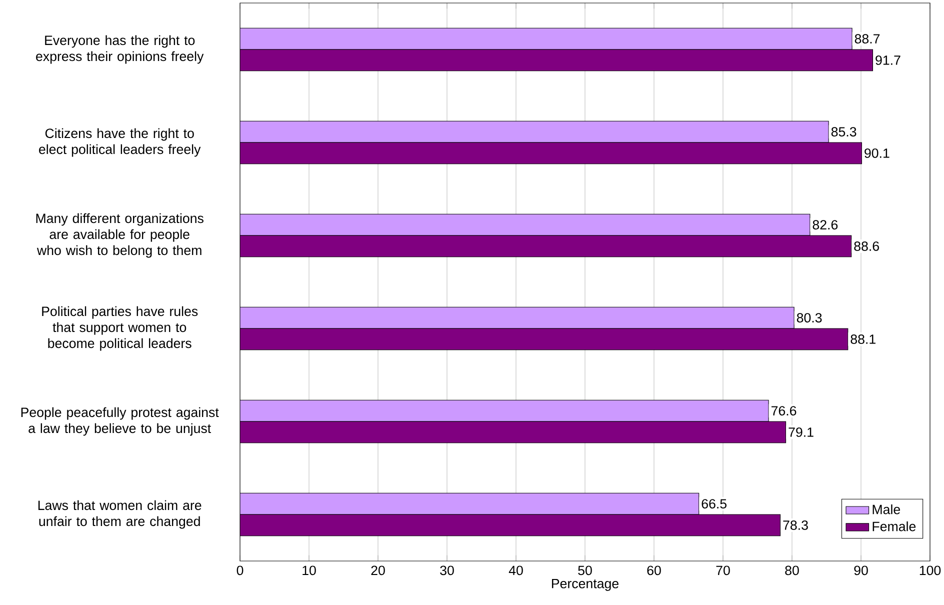  Describe the element at coordinates (801, 432) in the screenshot. I see `data-label: 79.1` at that location.